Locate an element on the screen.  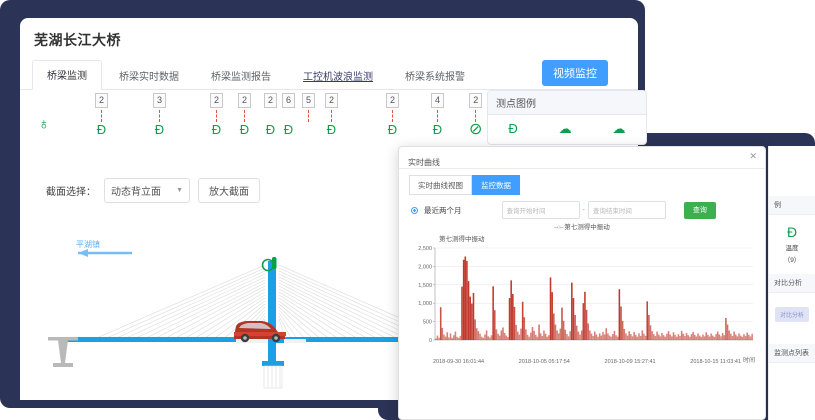
legend-icons: Ɖ ☁ ☁ is located at coordinates (567, 126).